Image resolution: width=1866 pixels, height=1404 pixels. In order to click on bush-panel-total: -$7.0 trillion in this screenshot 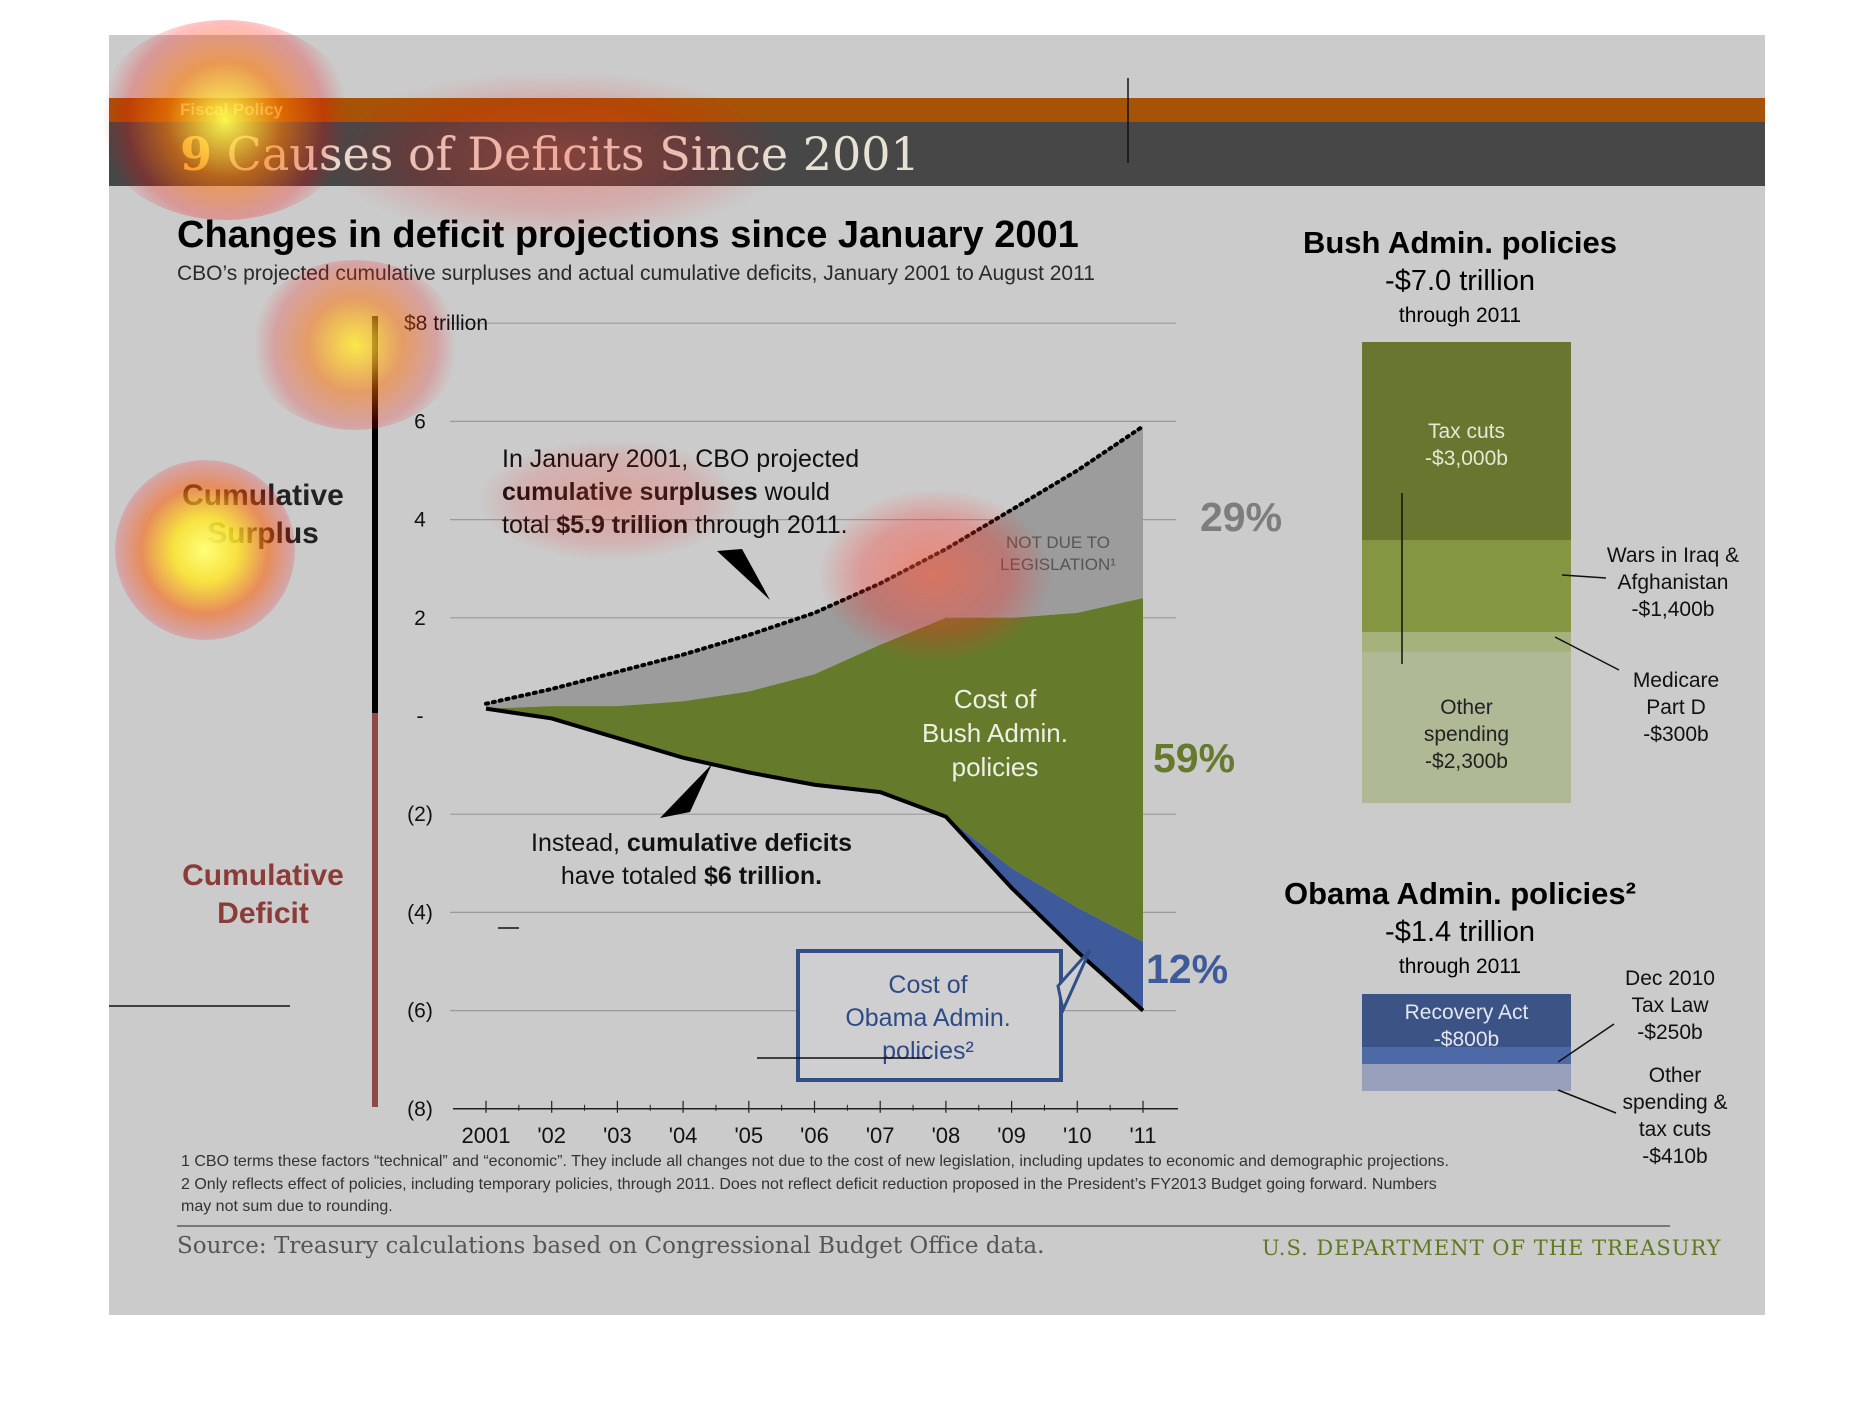, I will do `click(1460, 281)`.